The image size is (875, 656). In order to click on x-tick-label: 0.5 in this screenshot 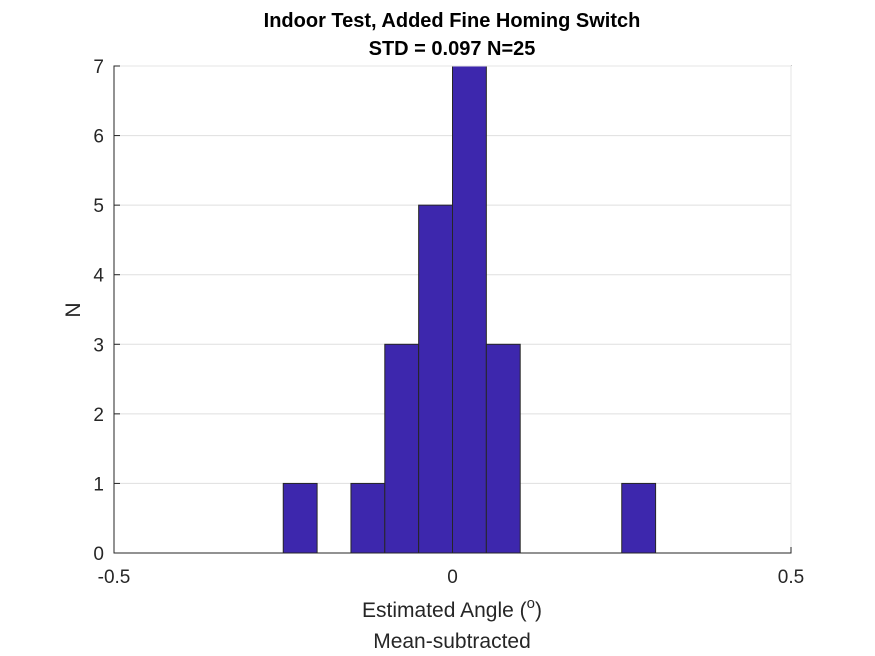, I will do `click(791, 577)`.